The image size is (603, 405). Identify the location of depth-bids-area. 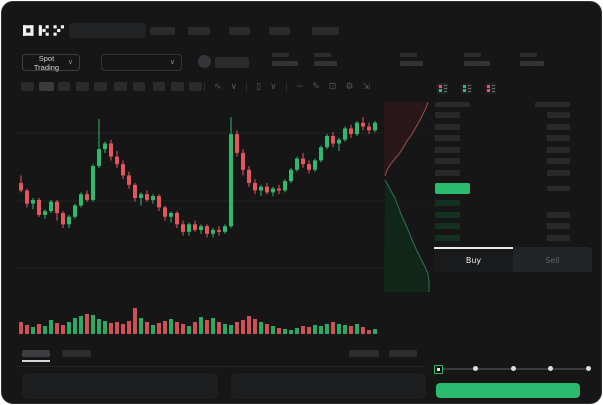
(406, 236).